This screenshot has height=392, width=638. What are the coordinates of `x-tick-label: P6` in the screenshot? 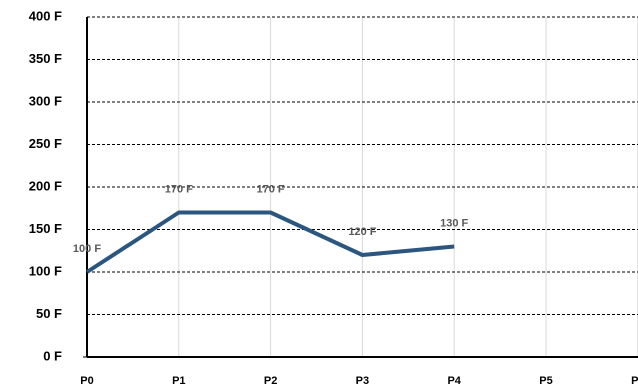 It's located at (634, 381).